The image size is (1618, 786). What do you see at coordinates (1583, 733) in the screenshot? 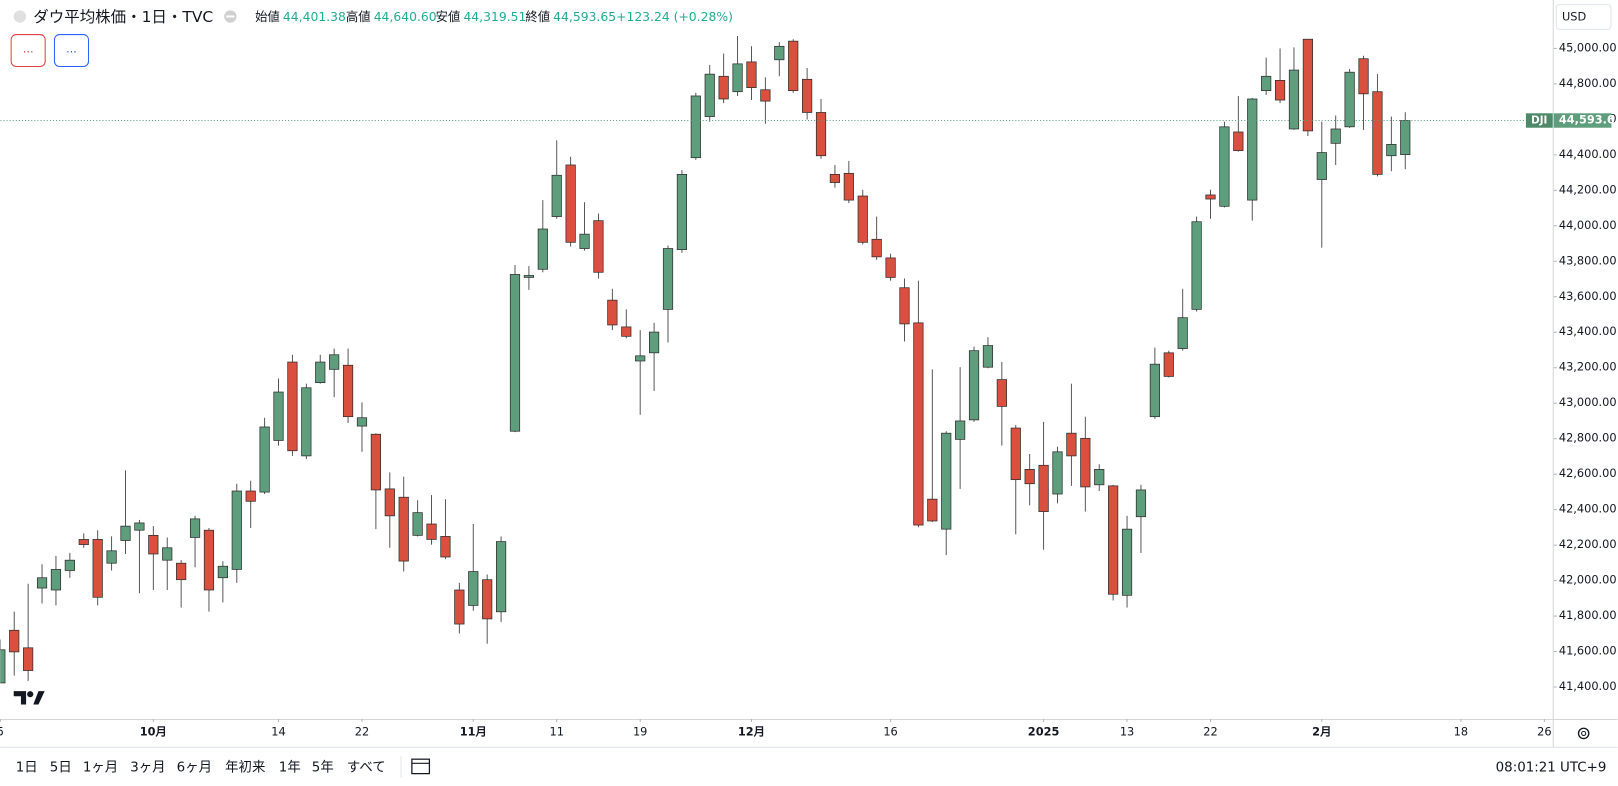
I see `settings-button` at bounding box center [1583, 733].